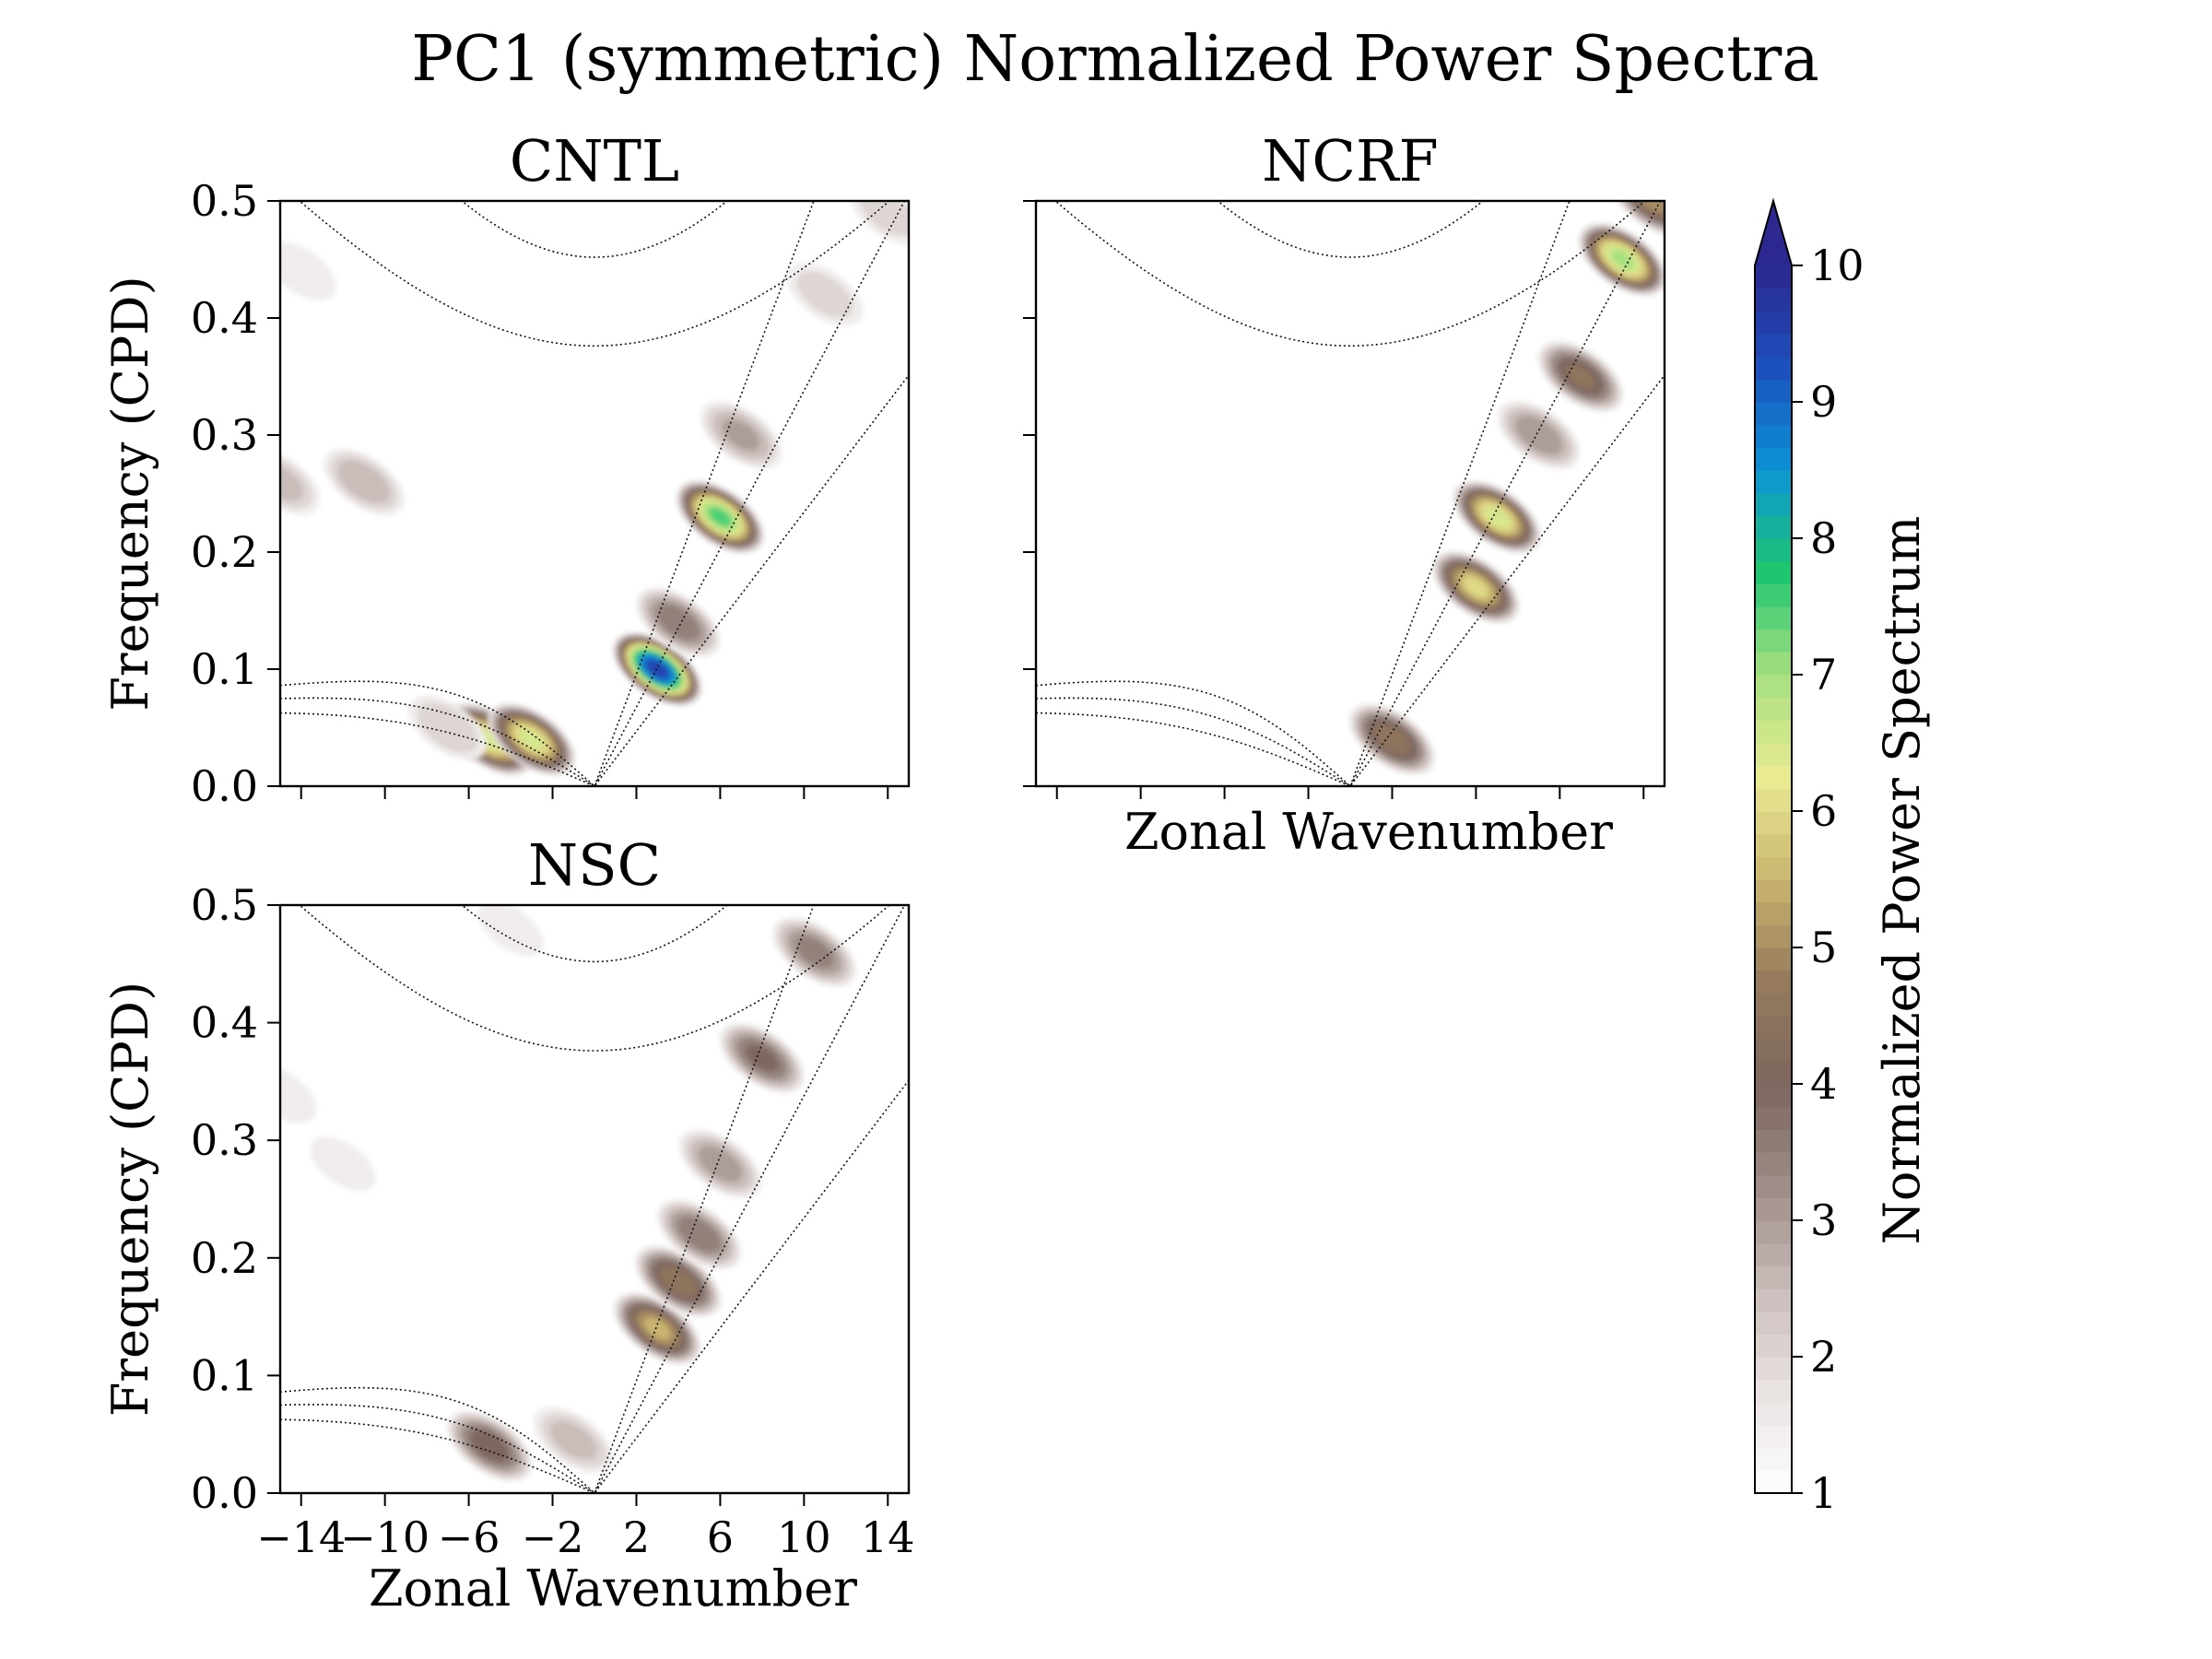  Describe the element at coordinates (224, 905) in the screenshot. I see `y-tick-label: 0.5` at that location.